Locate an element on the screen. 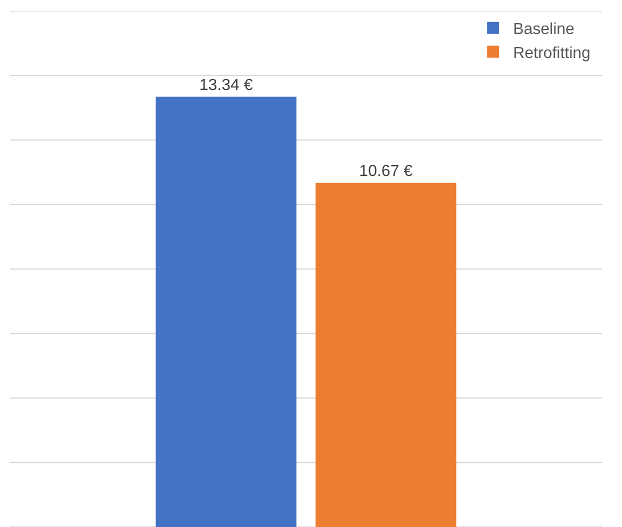 This screenshot has width=622, height=527. data-label: 10.67 € is located at coordinates (386, 171).